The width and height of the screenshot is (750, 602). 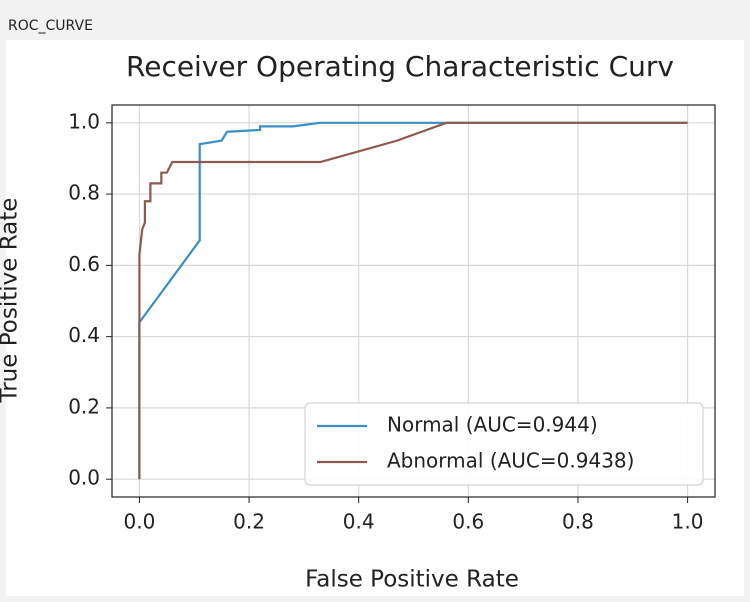 I want to click on legend-label: Abnormal (AUC=0.9438), so click(x=510, y=461).